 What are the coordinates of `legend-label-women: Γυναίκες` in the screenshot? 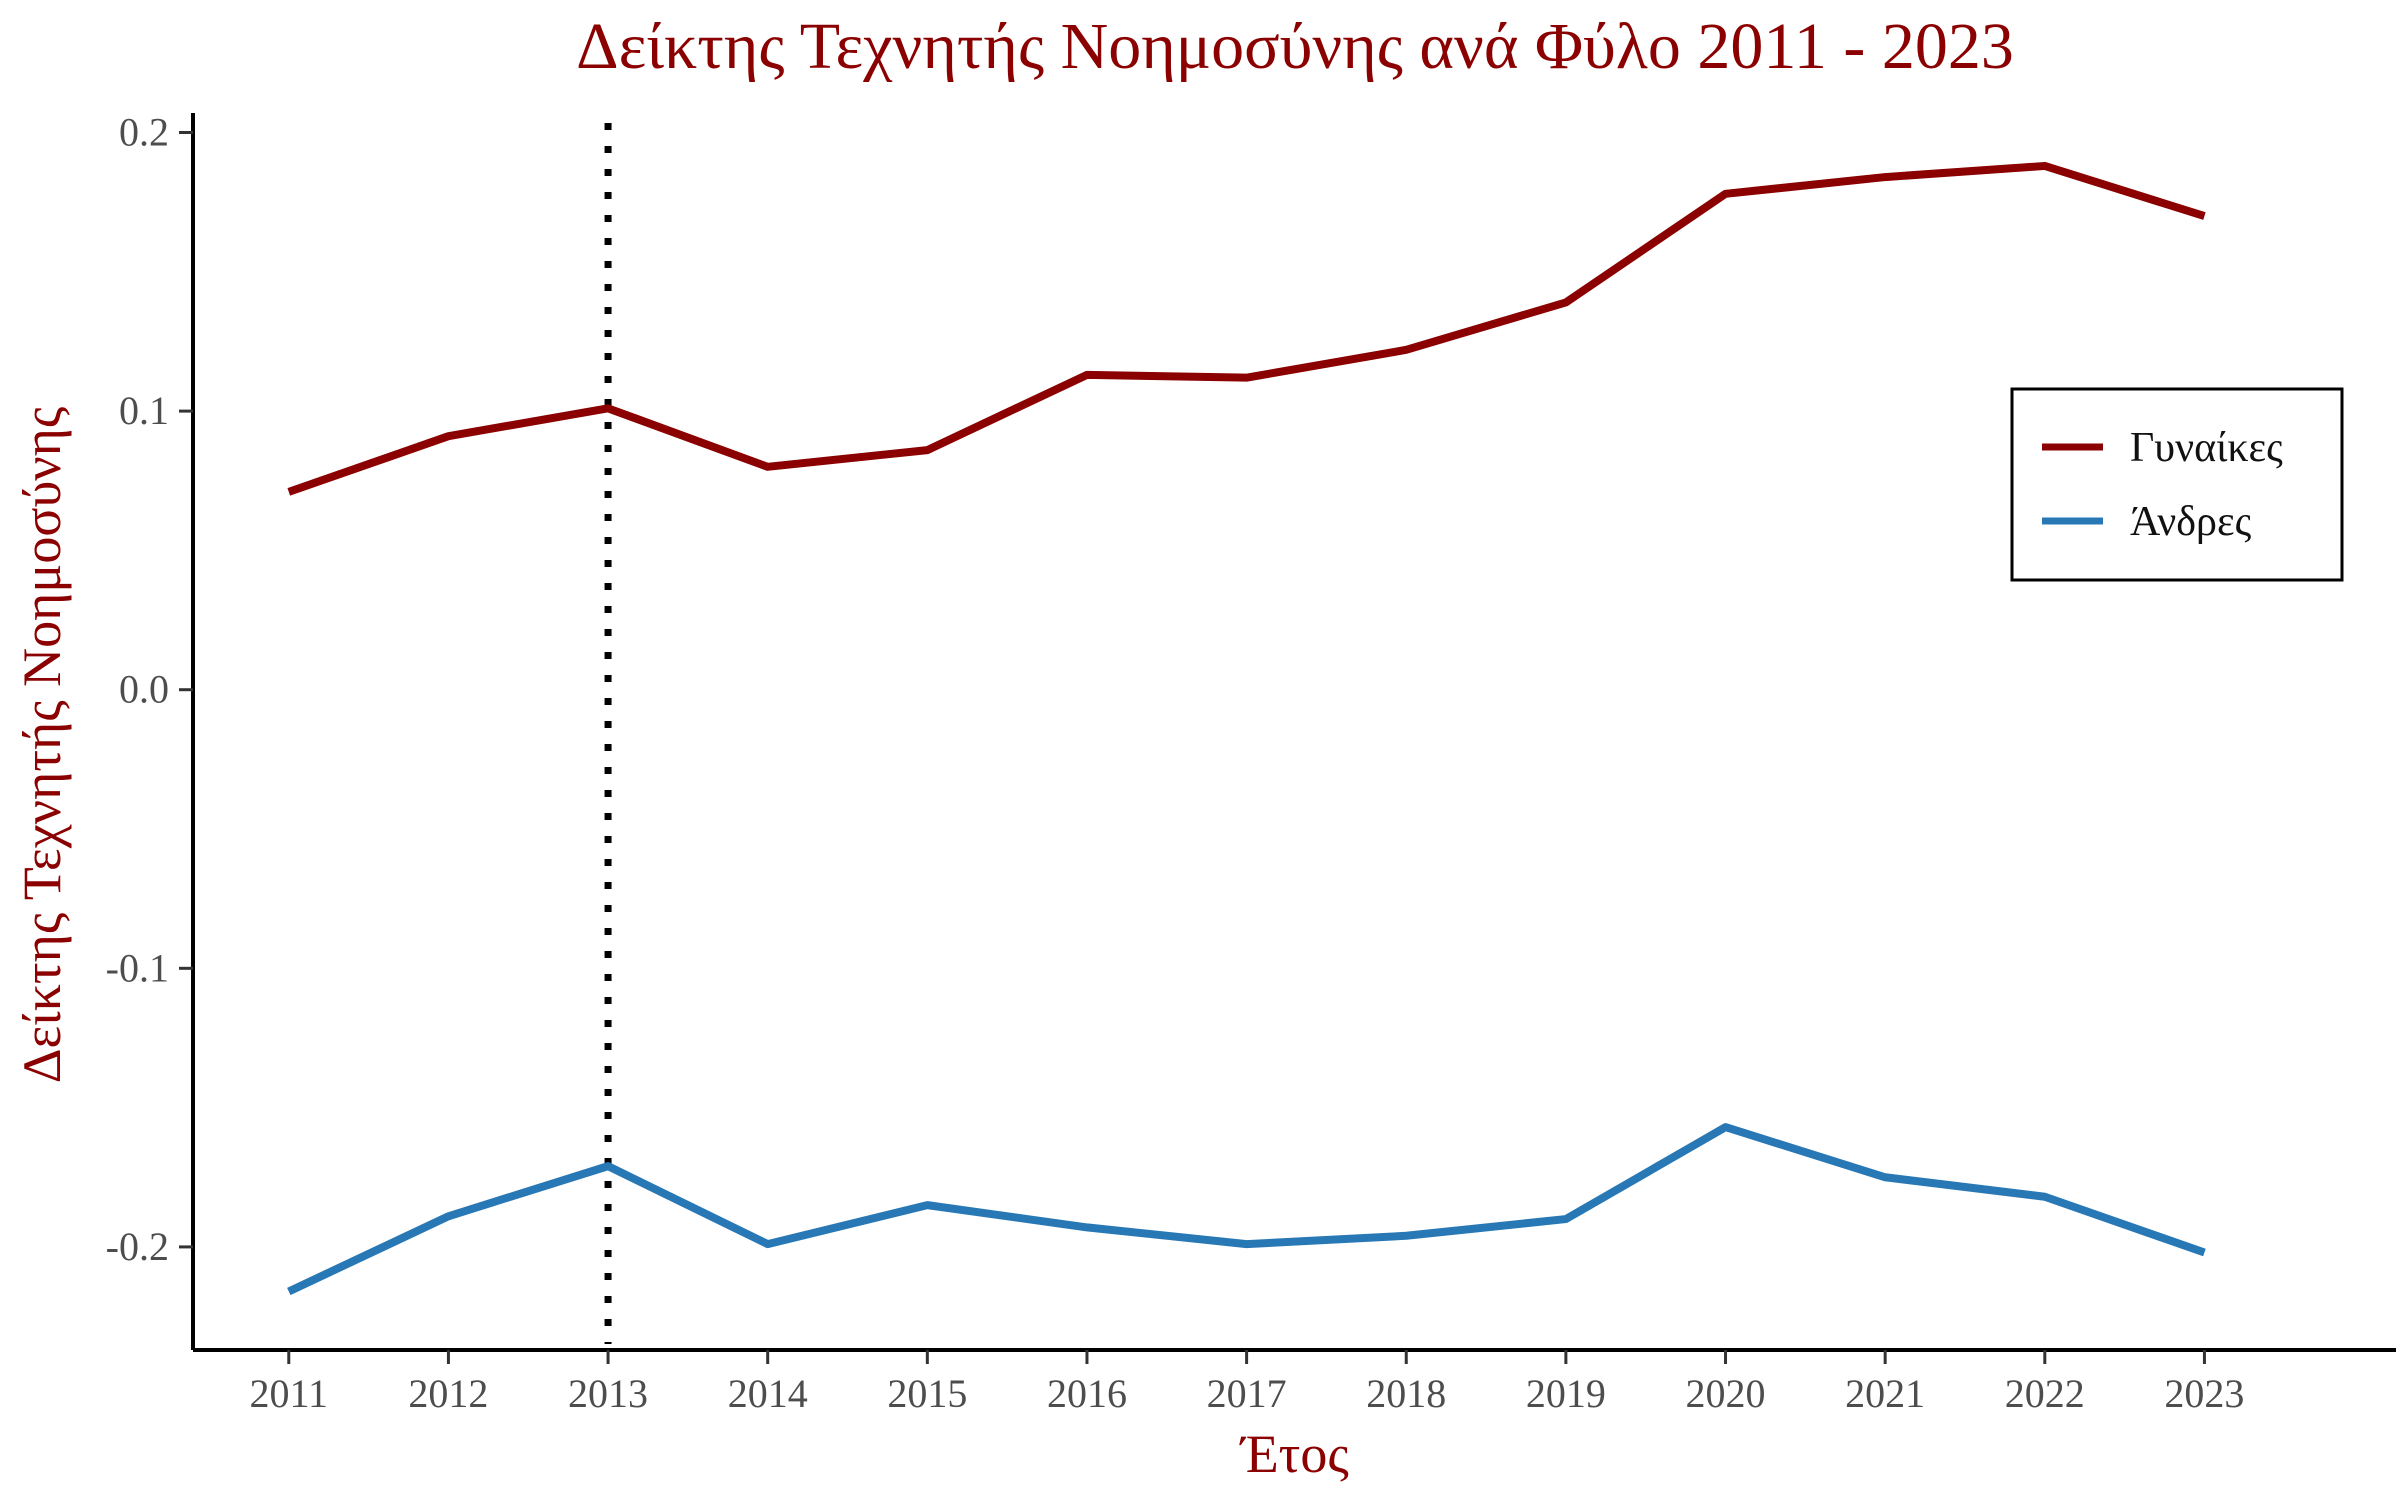 It's located at (2206, 448).